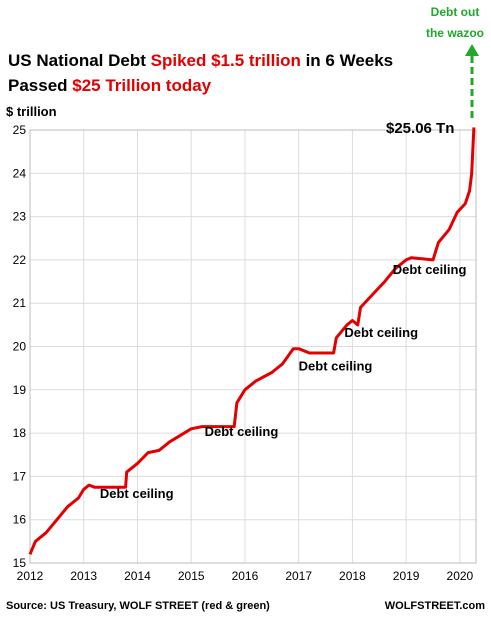 Image resolution: width=491 pixels, height=619 pixels. I want to click on x-axis-ticks: 2012 2013 2014 2015 2016 2017 2018 2019 2020, so click(245, 576).